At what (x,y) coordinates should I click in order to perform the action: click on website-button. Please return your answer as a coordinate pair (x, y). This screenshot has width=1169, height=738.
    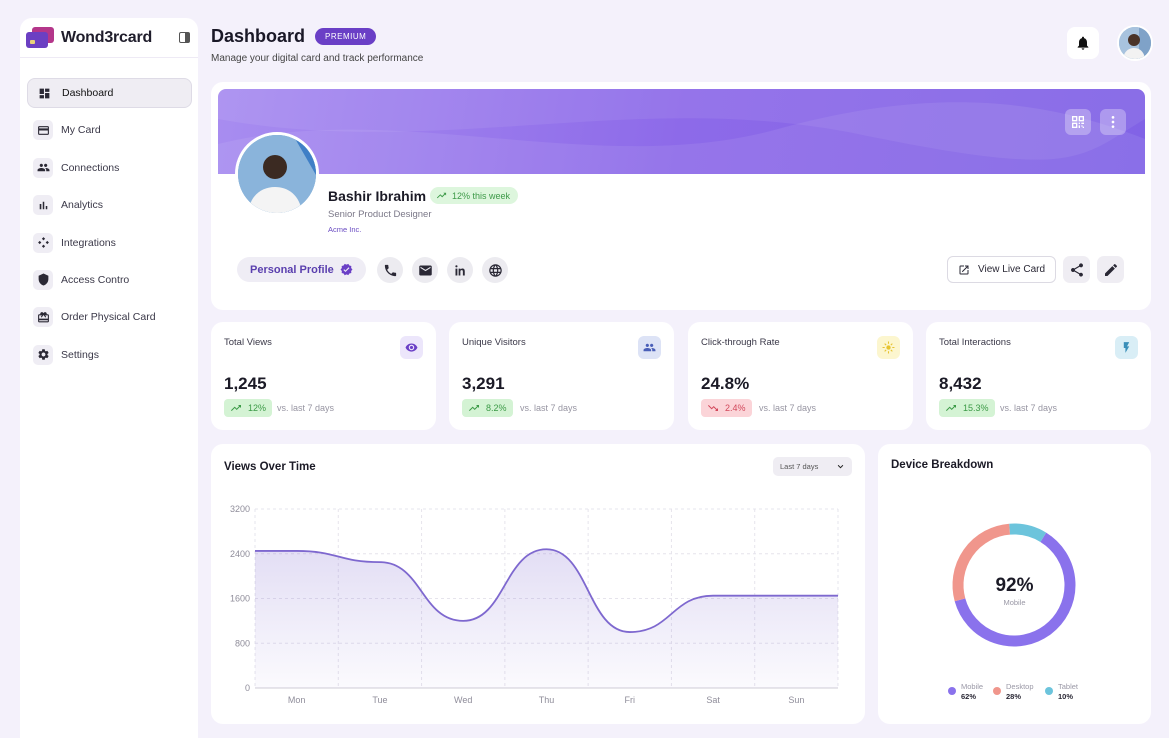
    Looking at the image, I should click on (495, 270).